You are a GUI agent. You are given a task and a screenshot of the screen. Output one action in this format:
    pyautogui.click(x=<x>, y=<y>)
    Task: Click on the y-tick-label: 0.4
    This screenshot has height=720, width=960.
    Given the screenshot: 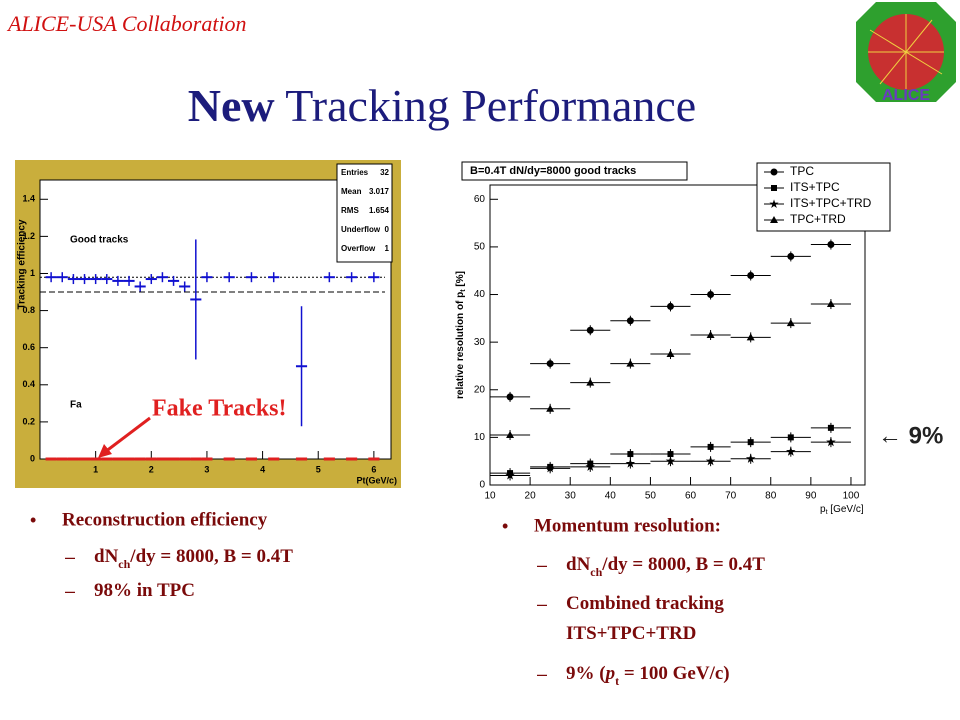 What is the action you would take?
    pyautogui.click(x=28, y=384)
    